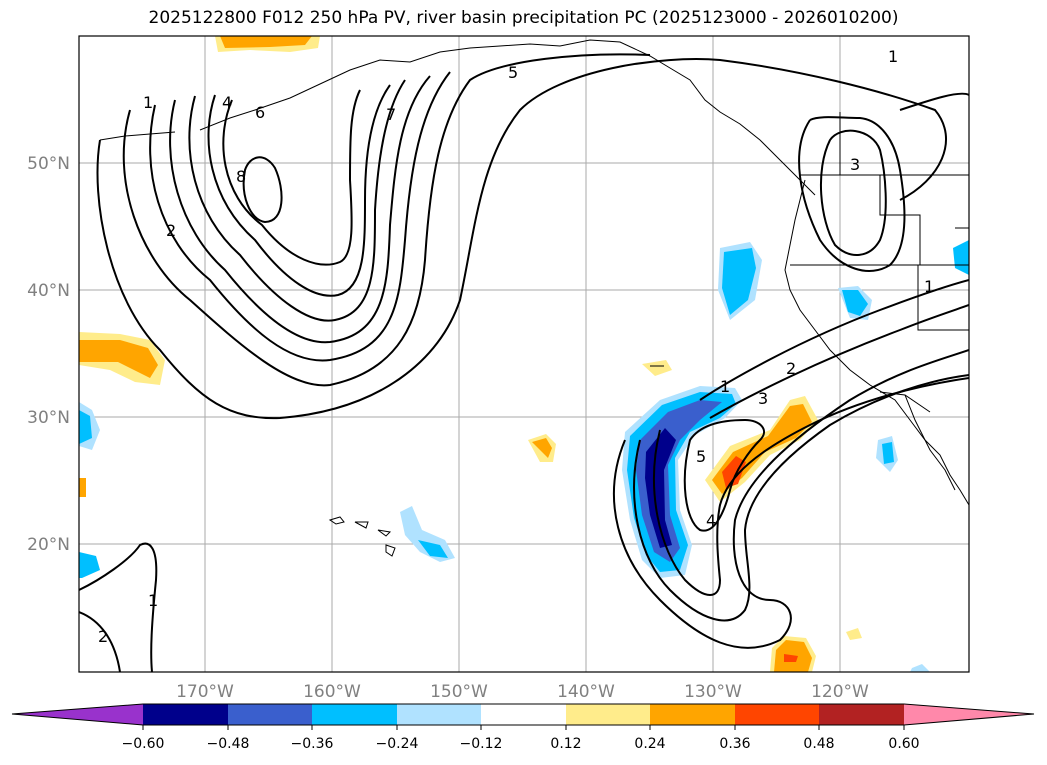 The width and height of the screenshot is (1047, 765). Describe the element at coordinates (143, 744) in the screenshot. I see `colorbar-tick-label: −0.60` at that location.